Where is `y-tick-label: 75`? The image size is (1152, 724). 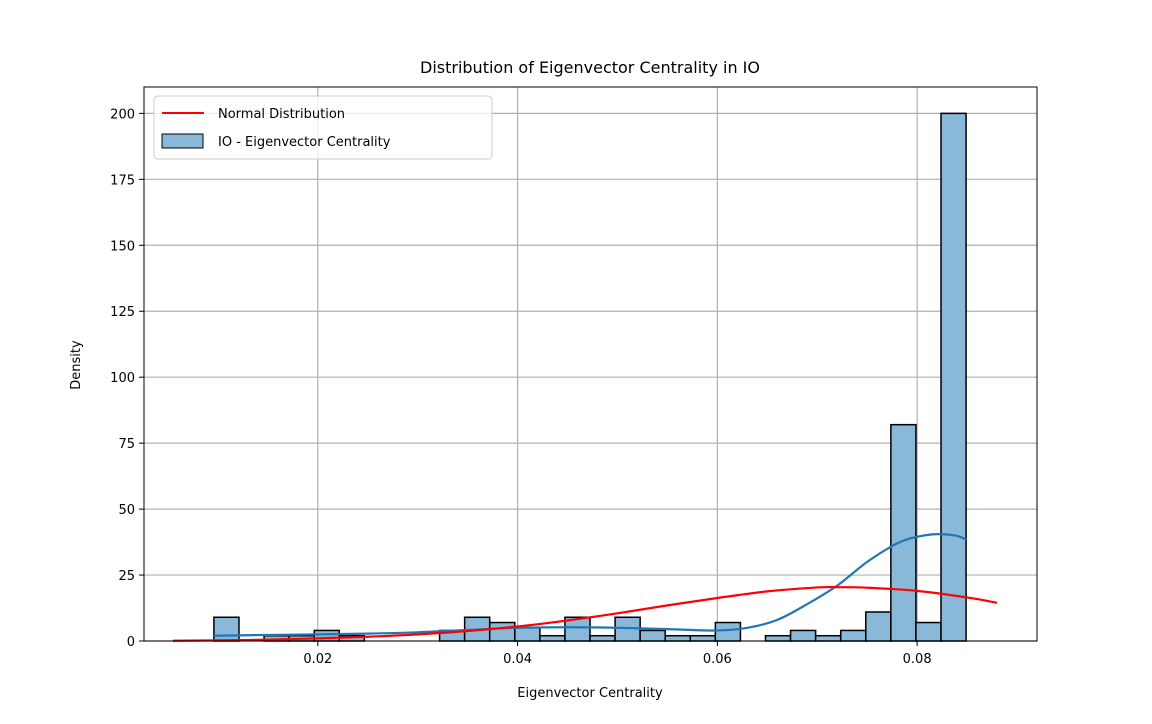
y-tick-label: 75 is located at coordinates (126, 444).